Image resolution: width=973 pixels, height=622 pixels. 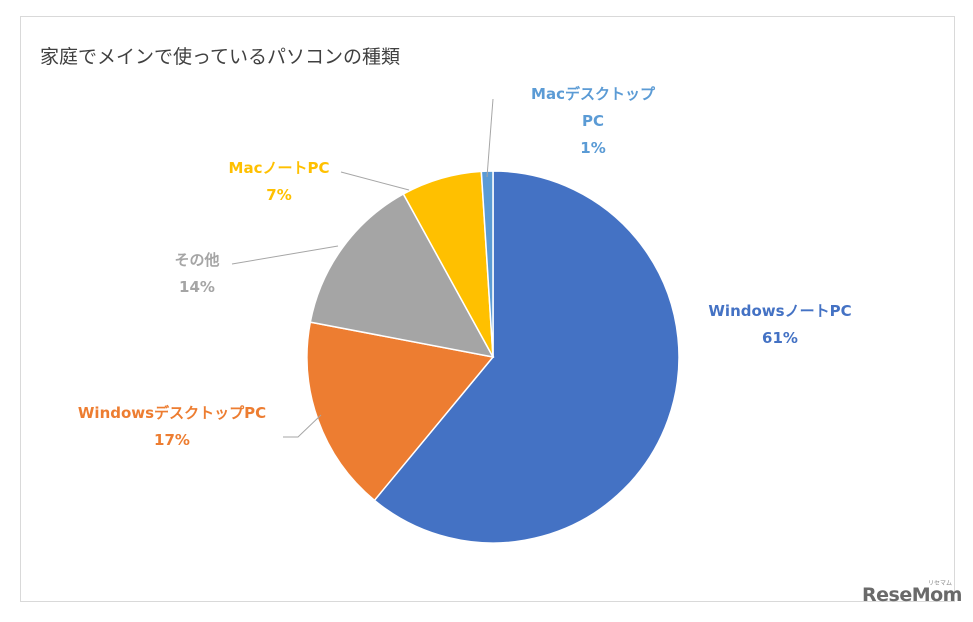 What do you see at coordinates (172, 440) in the screenshot?
I see `data-label-value: 17%` at bounding box center [172, 440].